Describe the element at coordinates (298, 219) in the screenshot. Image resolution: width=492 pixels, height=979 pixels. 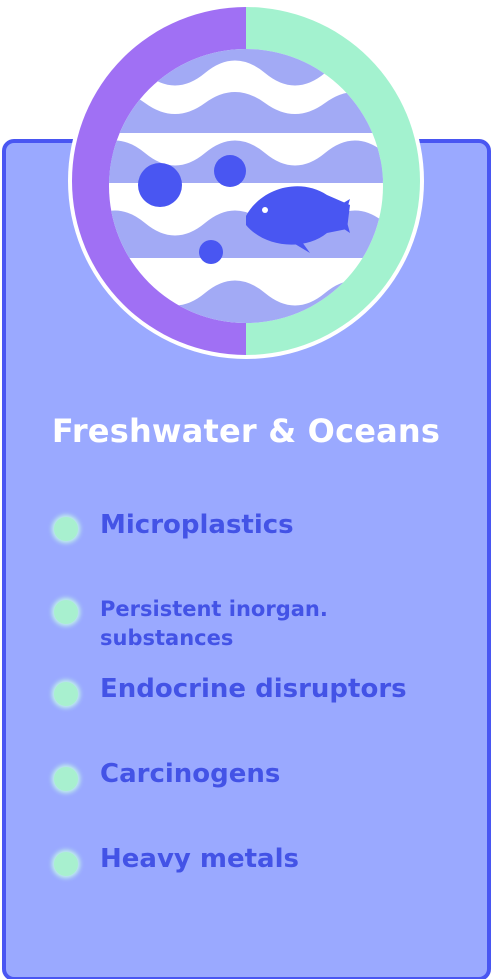
I see `fish-icon` at that location.